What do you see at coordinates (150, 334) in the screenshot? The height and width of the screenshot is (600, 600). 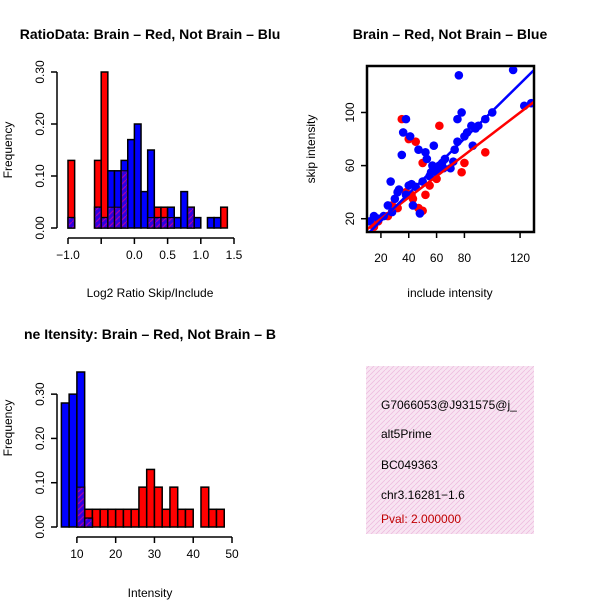 I see `chart-title: ne Itensity: Brain – Red, Not Brain – B` at bounding box center [150, 334].